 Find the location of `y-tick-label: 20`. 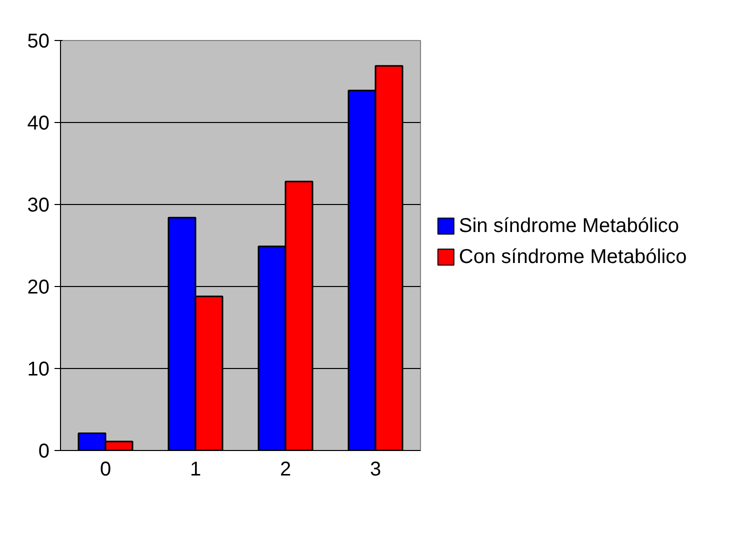

y-tick-label: 20 is located at coordinates (38, 287).